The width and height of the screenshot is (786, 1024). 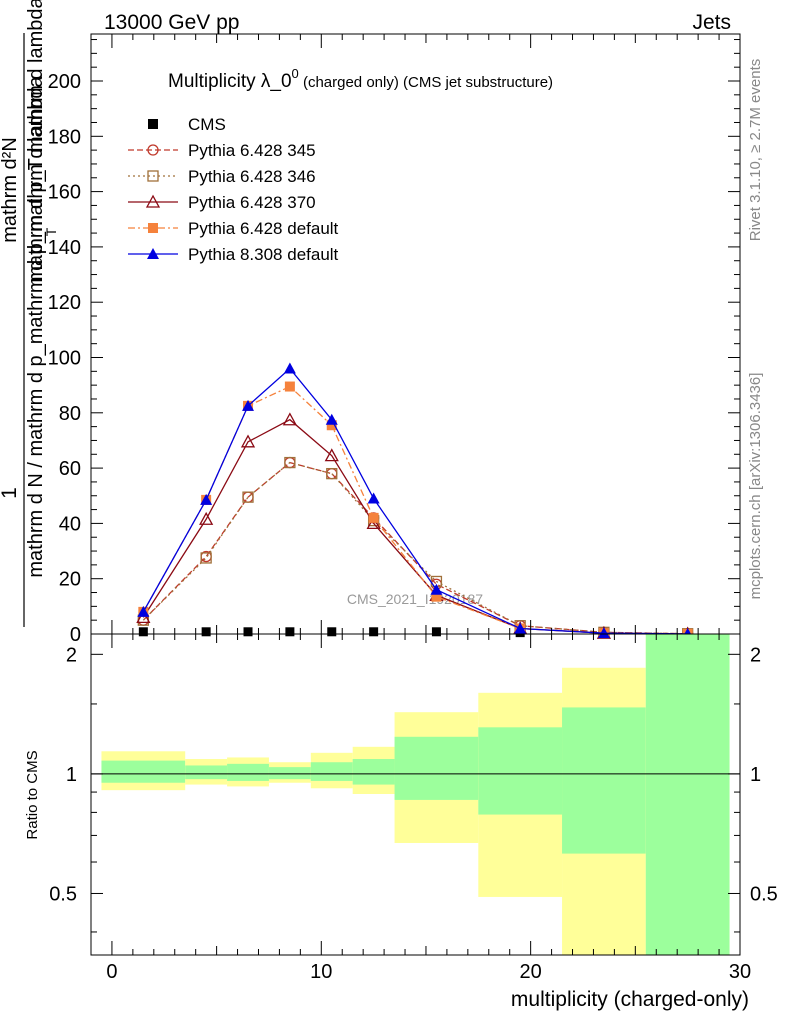 What do you see at coordinates (630, 999) in the screenshot?
I see `x-axis-label: multiplicity (charged-only)` at bounding box center [630, 999].